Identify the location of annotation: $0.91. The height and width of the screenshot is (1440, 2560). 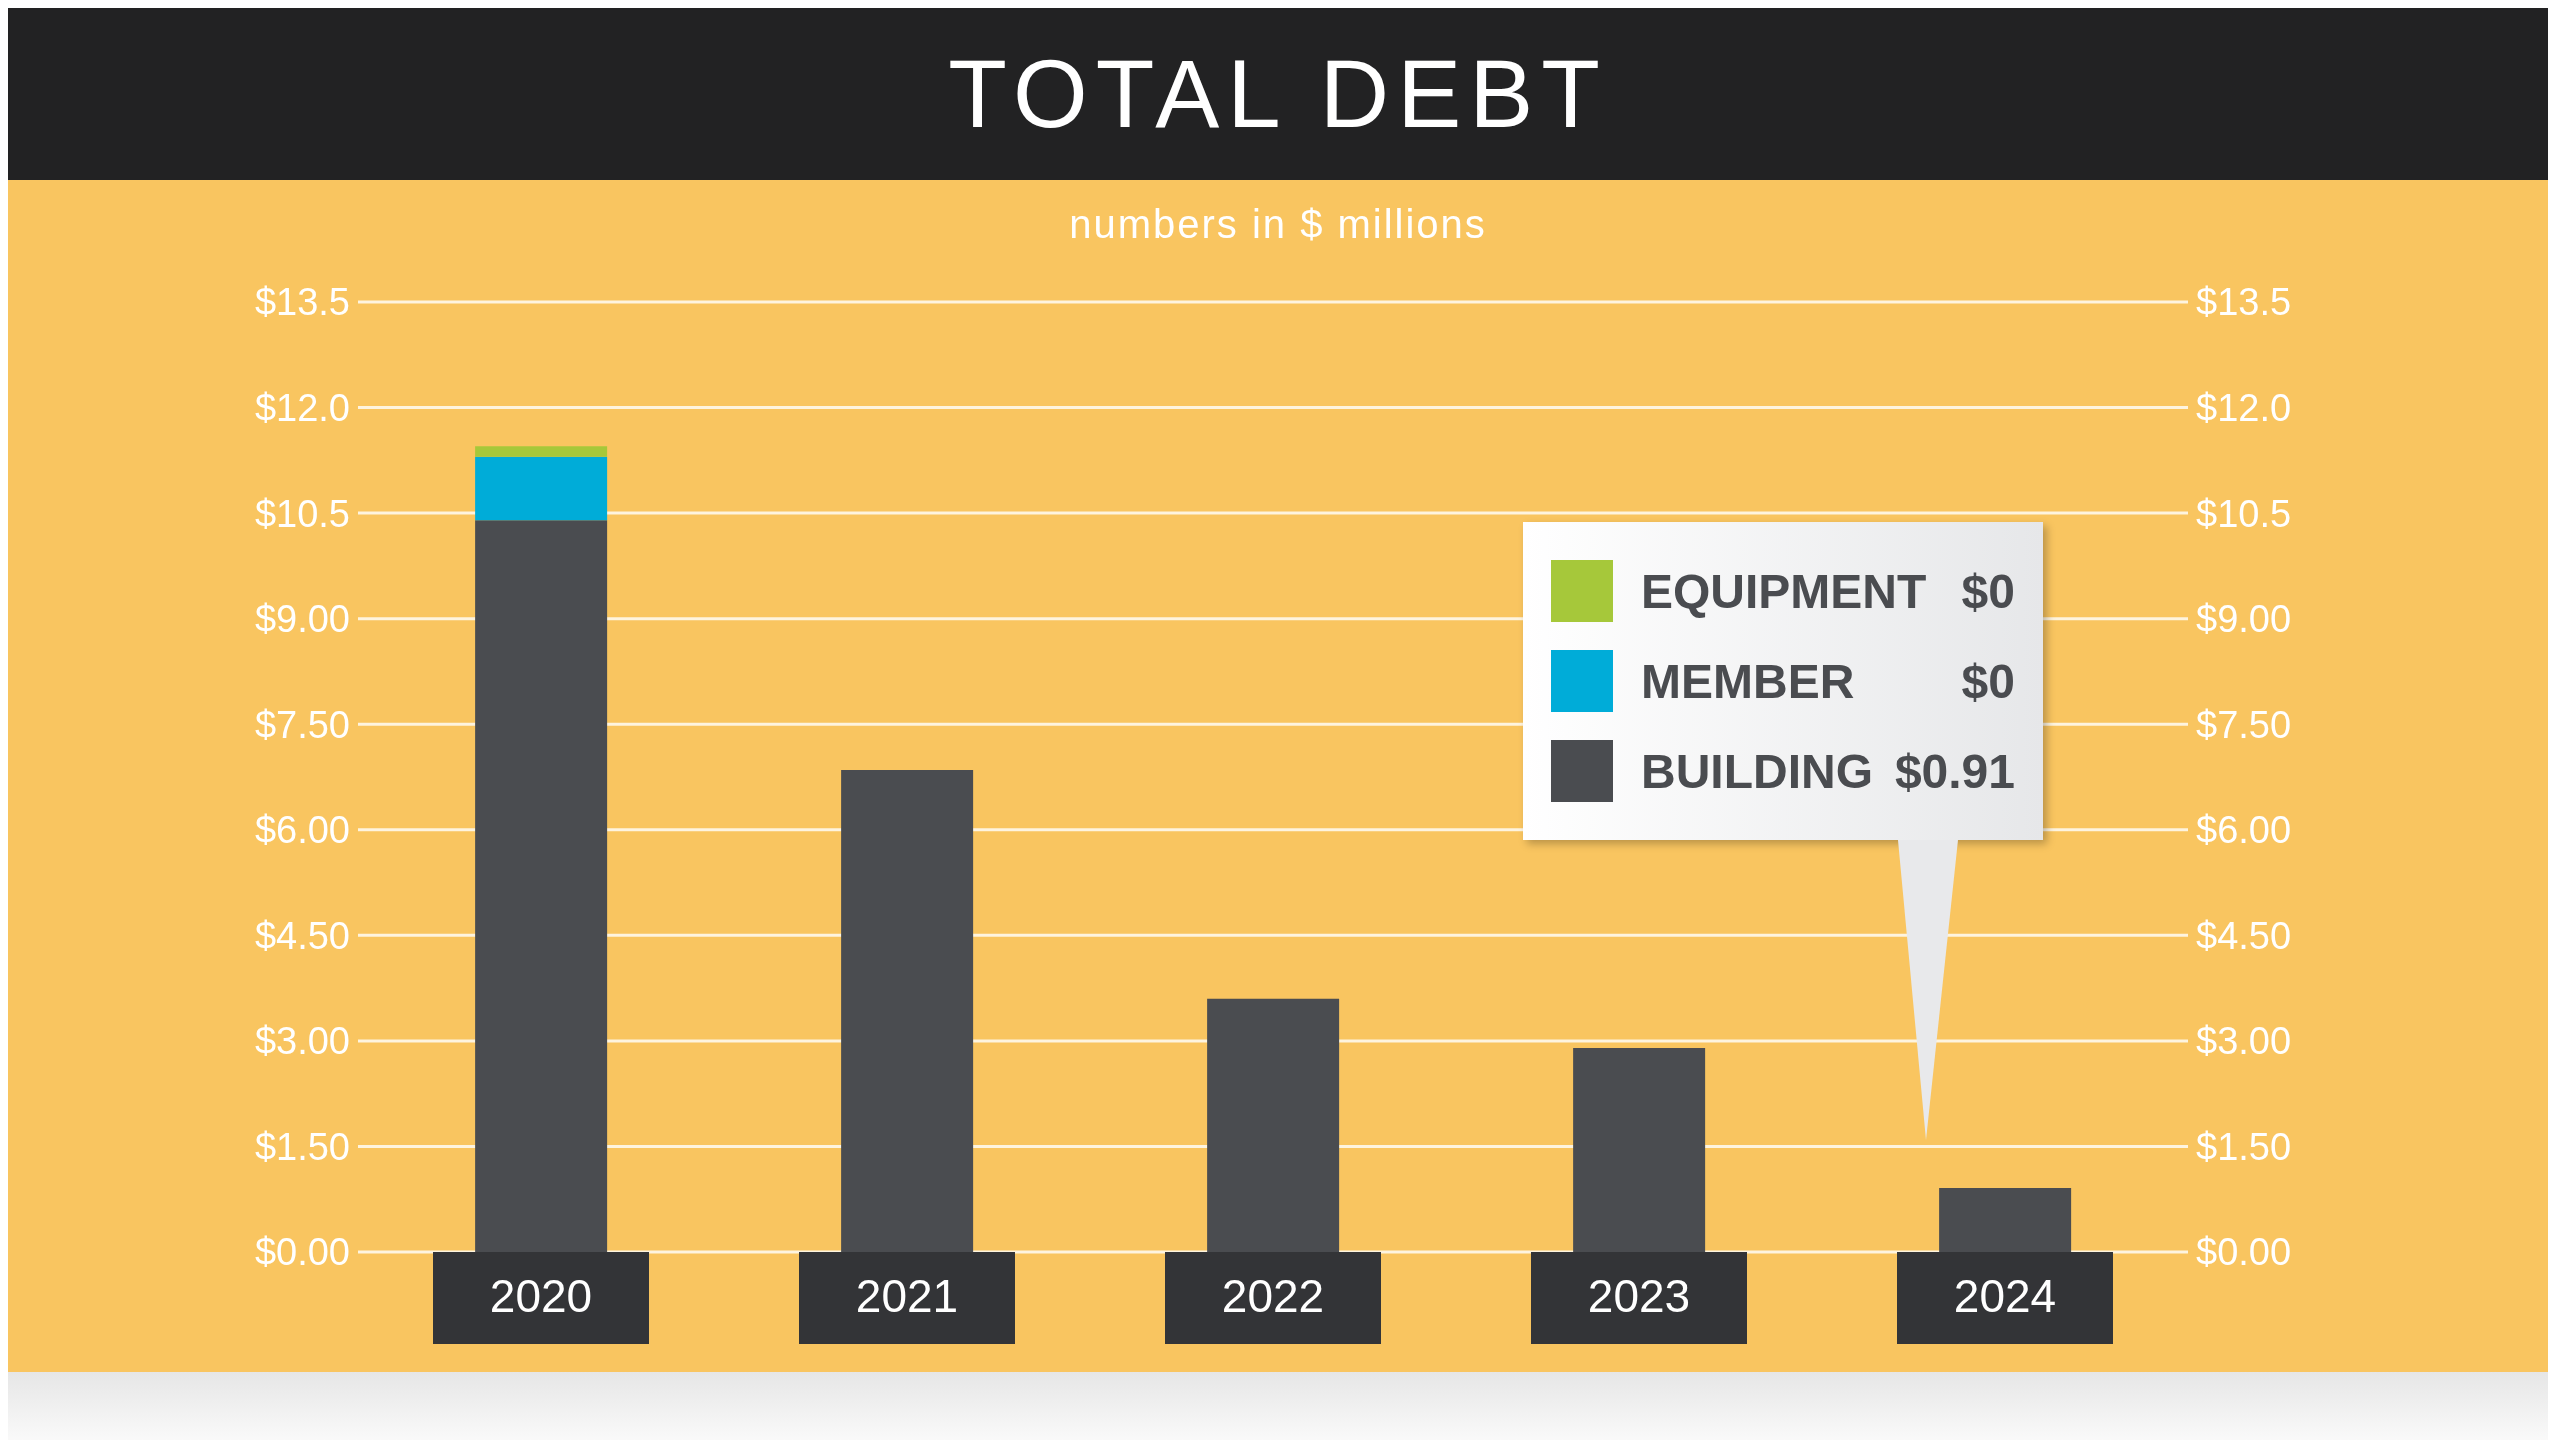
(1954, 771).